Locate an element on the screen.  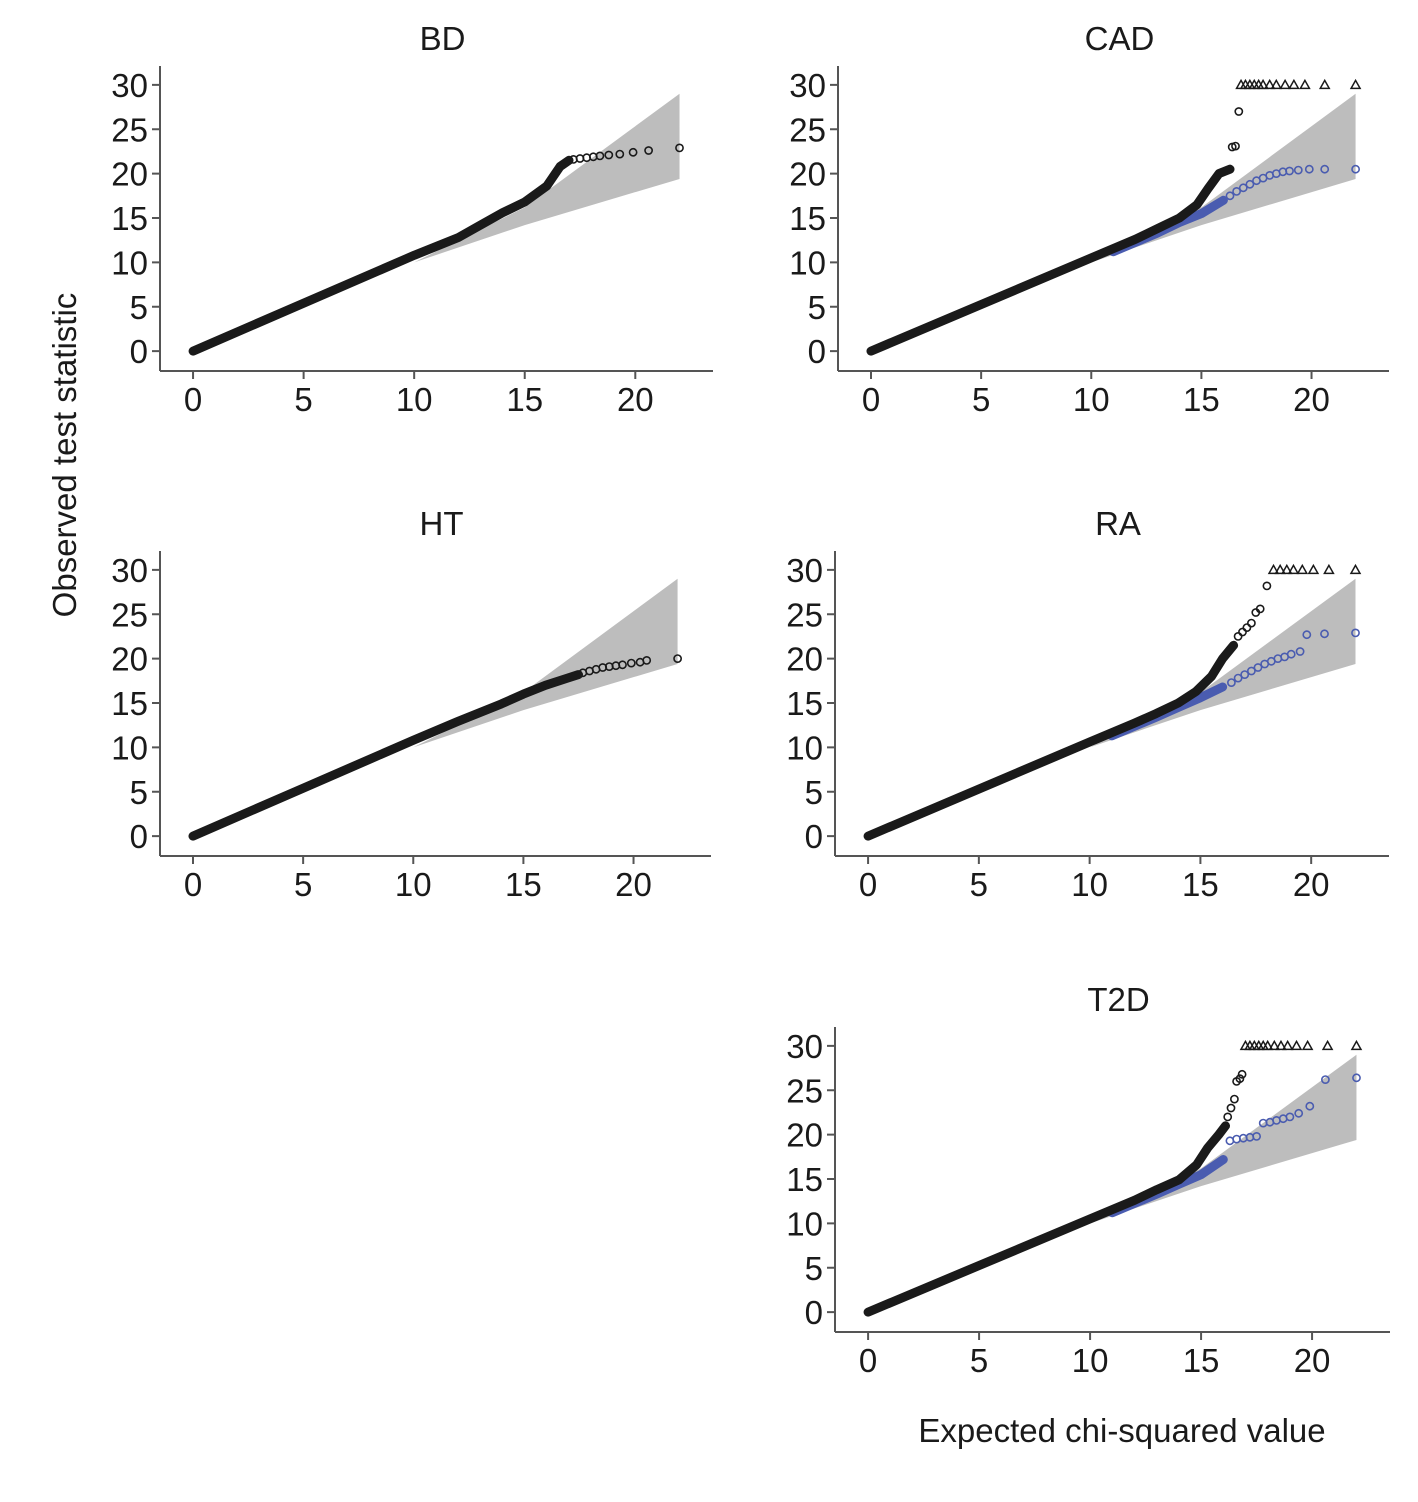
x-tick-label: 0 is located at coordinates (868, 1360).